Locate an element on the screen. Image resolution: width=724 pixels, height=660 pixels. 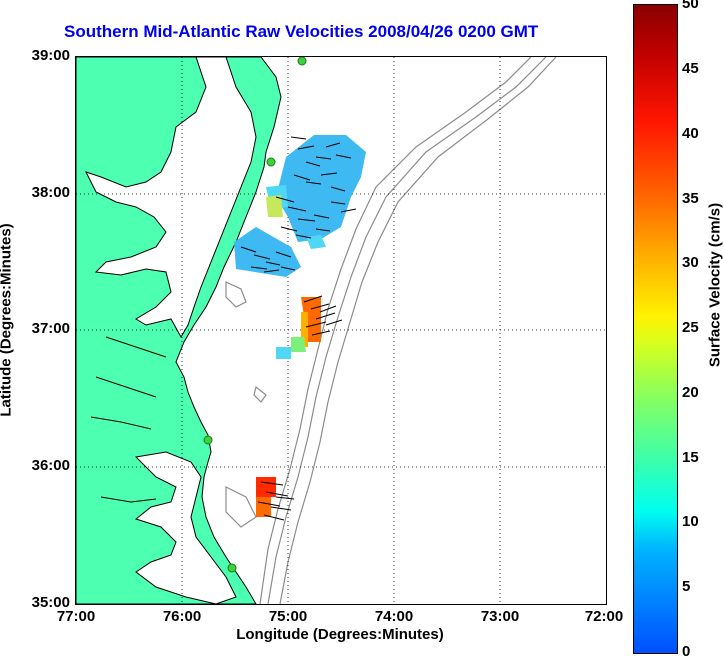
rivers is located at coordinates (128, 419).